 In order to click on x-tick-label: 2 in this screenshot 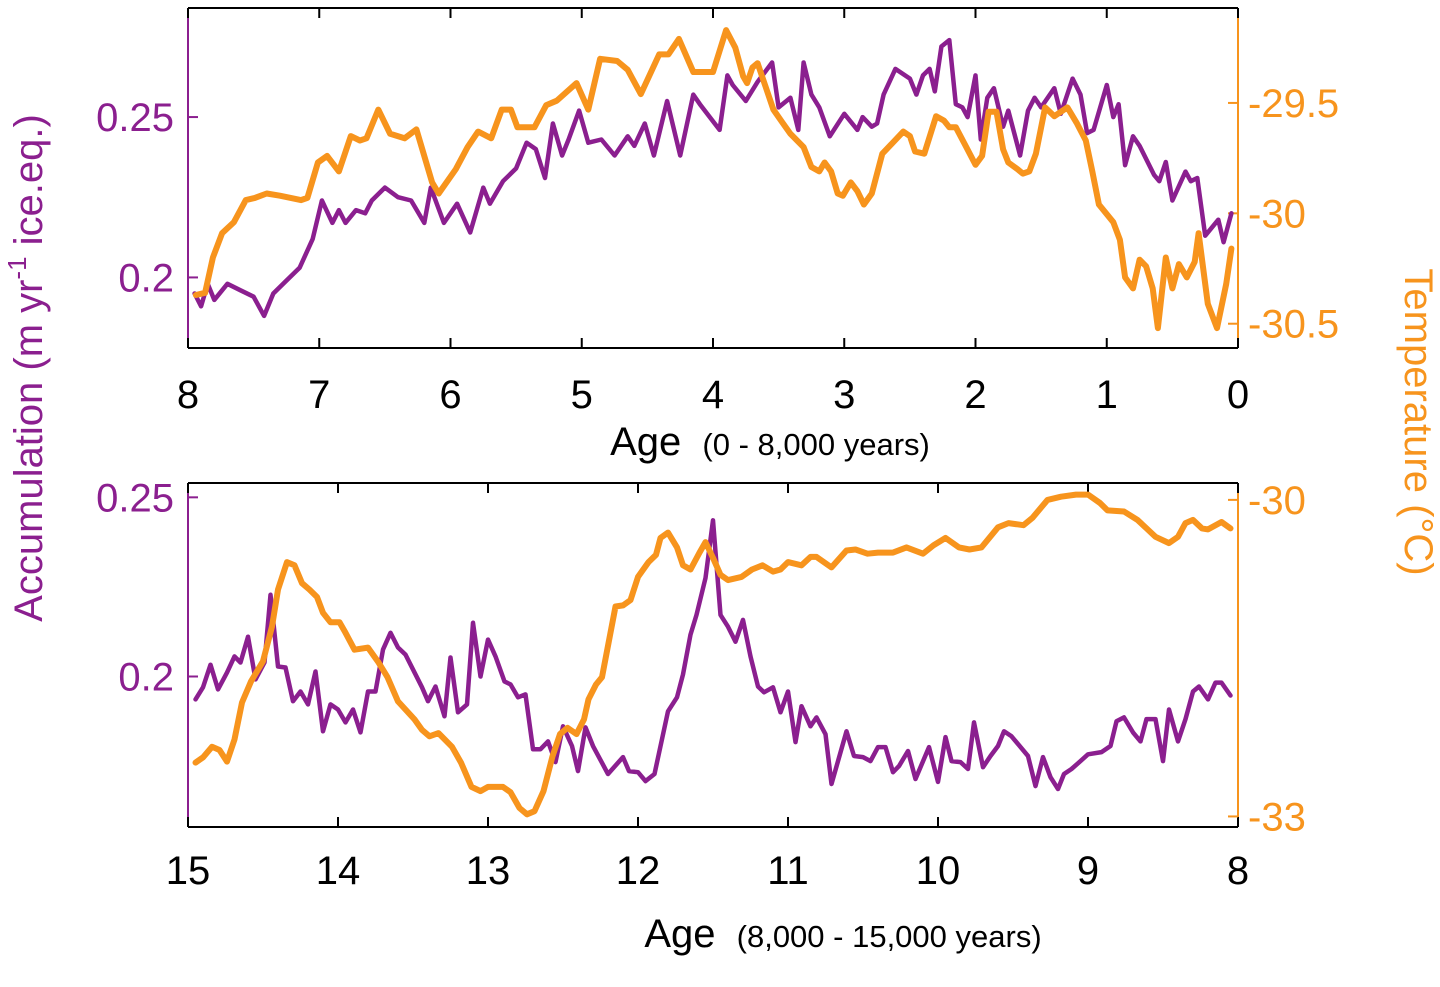, I will do `click(975, 395)`.